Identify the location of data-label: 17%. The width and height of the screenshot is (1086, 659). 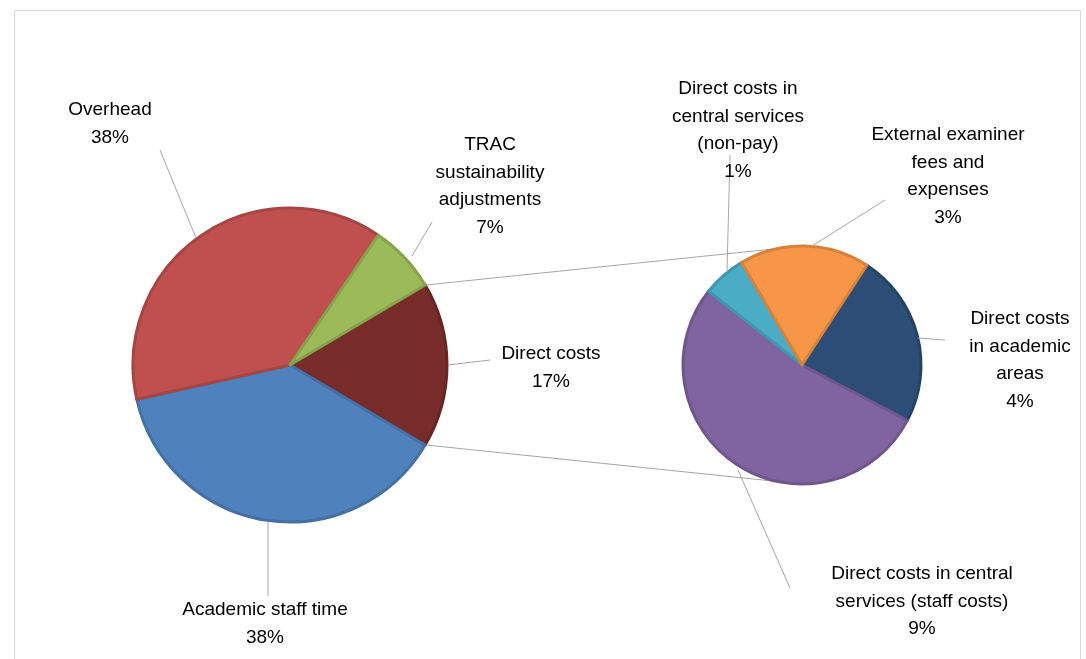
(551, 380).